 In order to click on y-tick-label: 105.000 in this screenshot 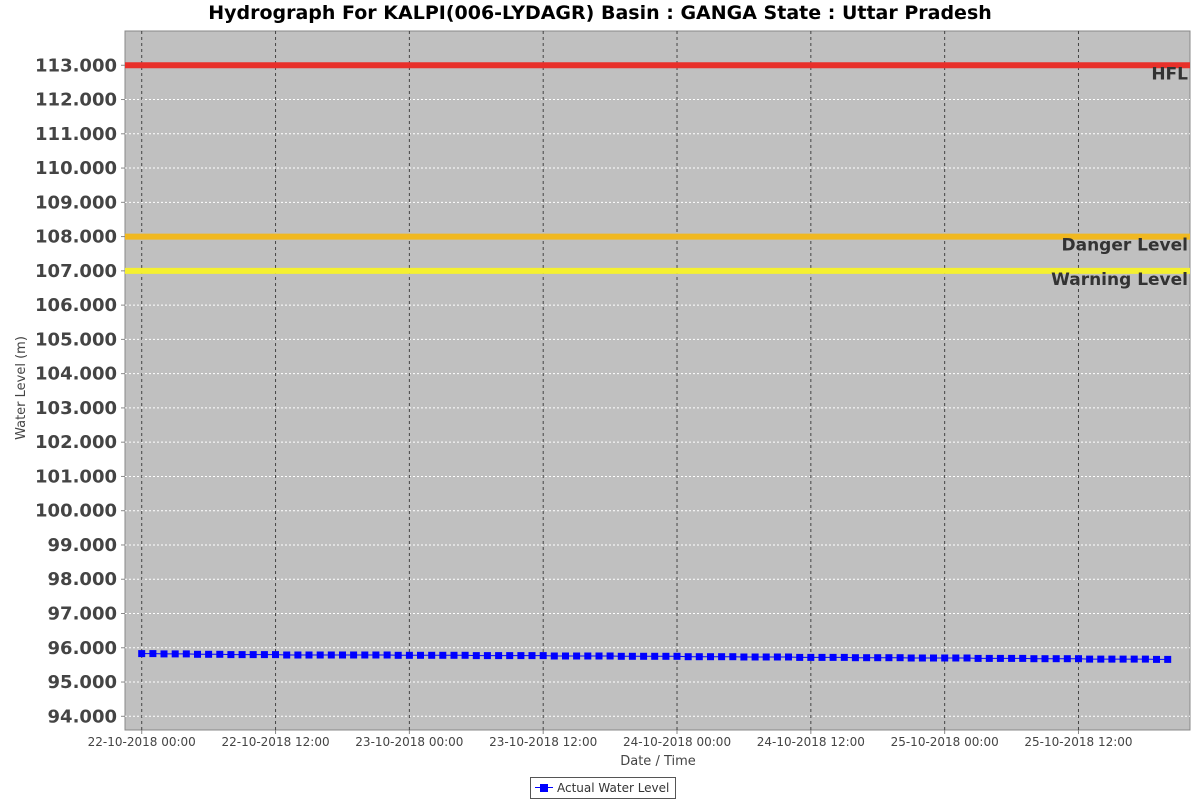, I will do `click(76, 339)`.